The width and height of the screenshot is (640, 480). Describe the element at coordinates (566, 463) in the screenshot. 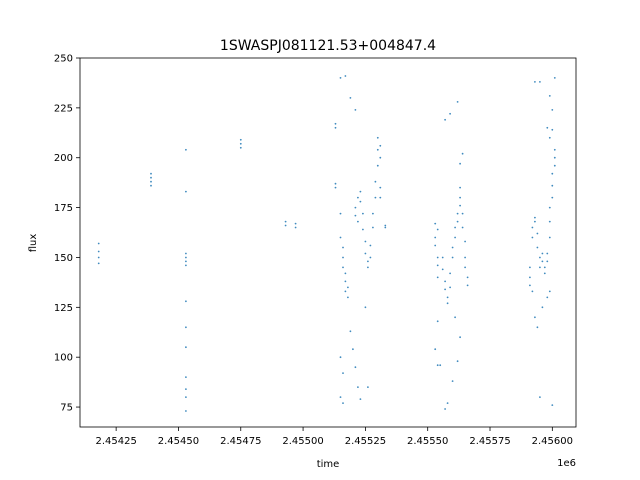

I see `x-offset-label: 1e6` at that location.